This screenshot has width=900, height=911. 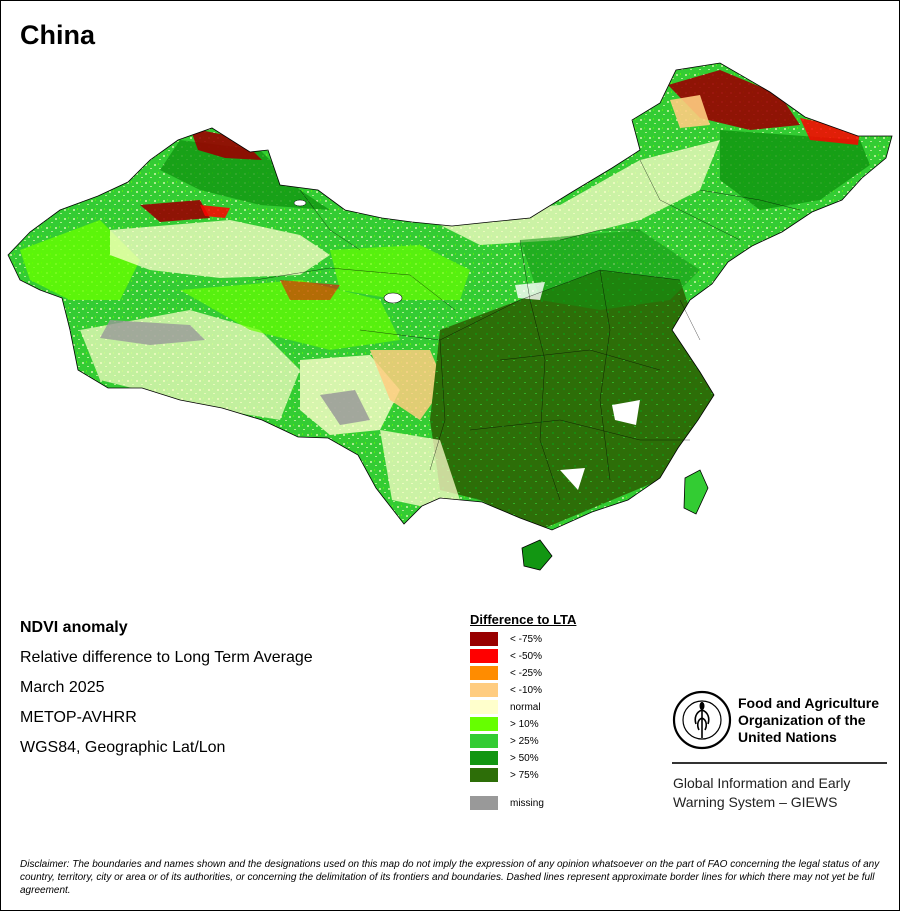 I want to click on legend-item: > 25%, so click(x=504, y=741).